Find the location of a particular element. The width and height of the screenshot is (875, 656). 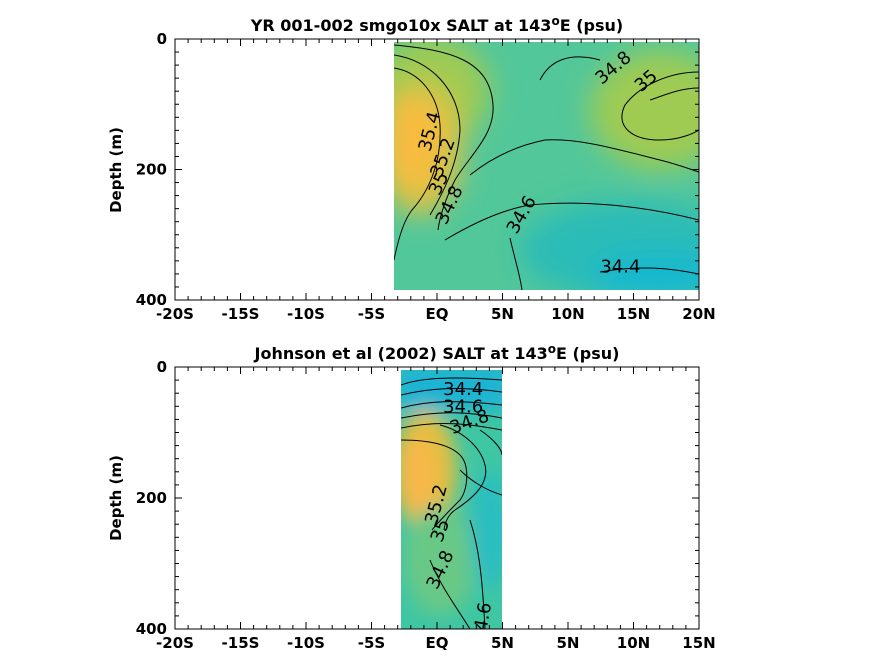

contour-label: 34.6 is located at coordinates (463, 407).